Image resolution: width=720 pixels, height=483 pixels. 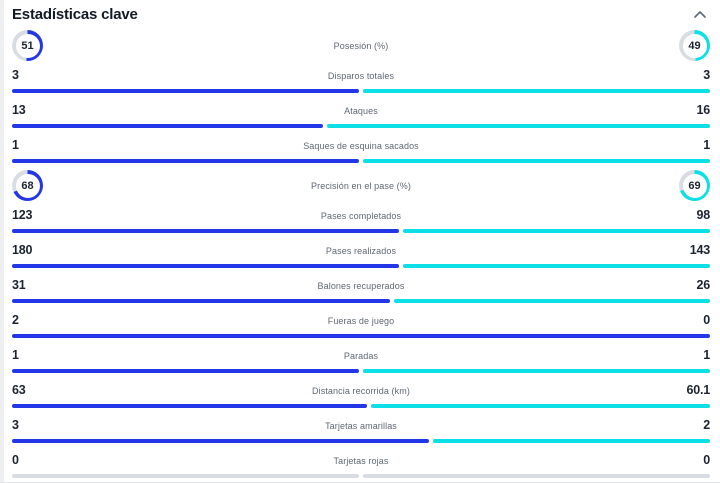 I want to click on stat-row: 123 Pases completados 98, so click(x=361, y=220).